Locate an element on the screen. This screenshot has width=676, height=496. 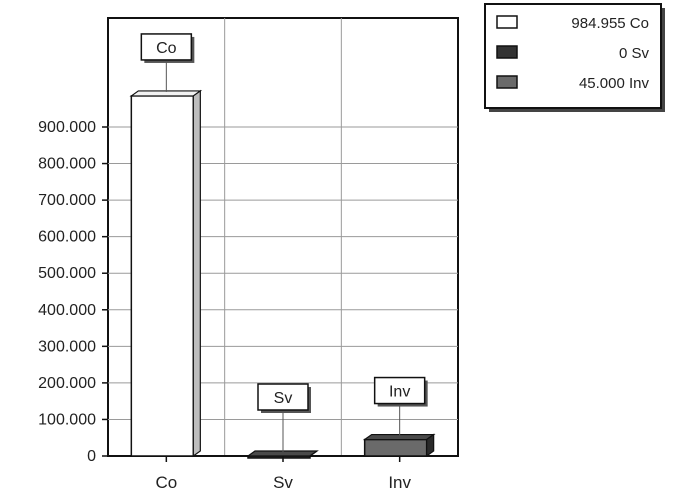
bar-inv is located at coordinates (399, 445).